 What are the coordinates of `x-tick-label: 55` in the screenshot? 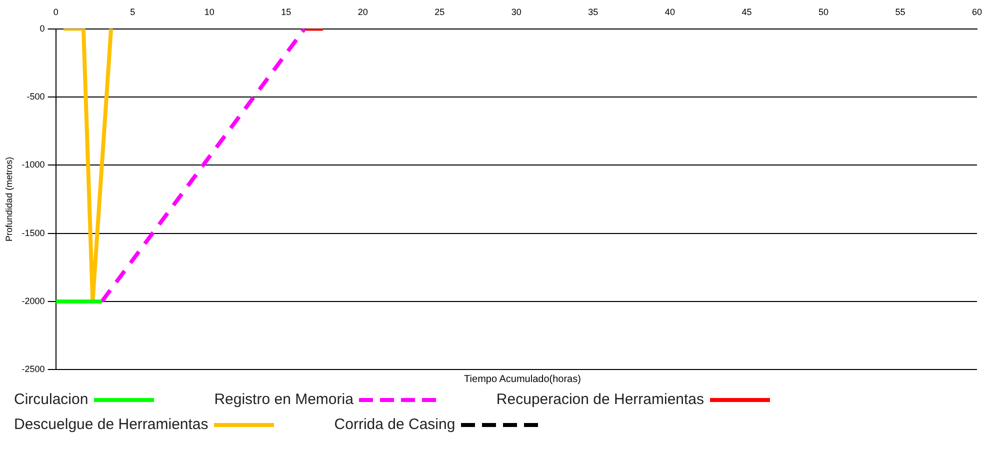 It's located at (900, 11).